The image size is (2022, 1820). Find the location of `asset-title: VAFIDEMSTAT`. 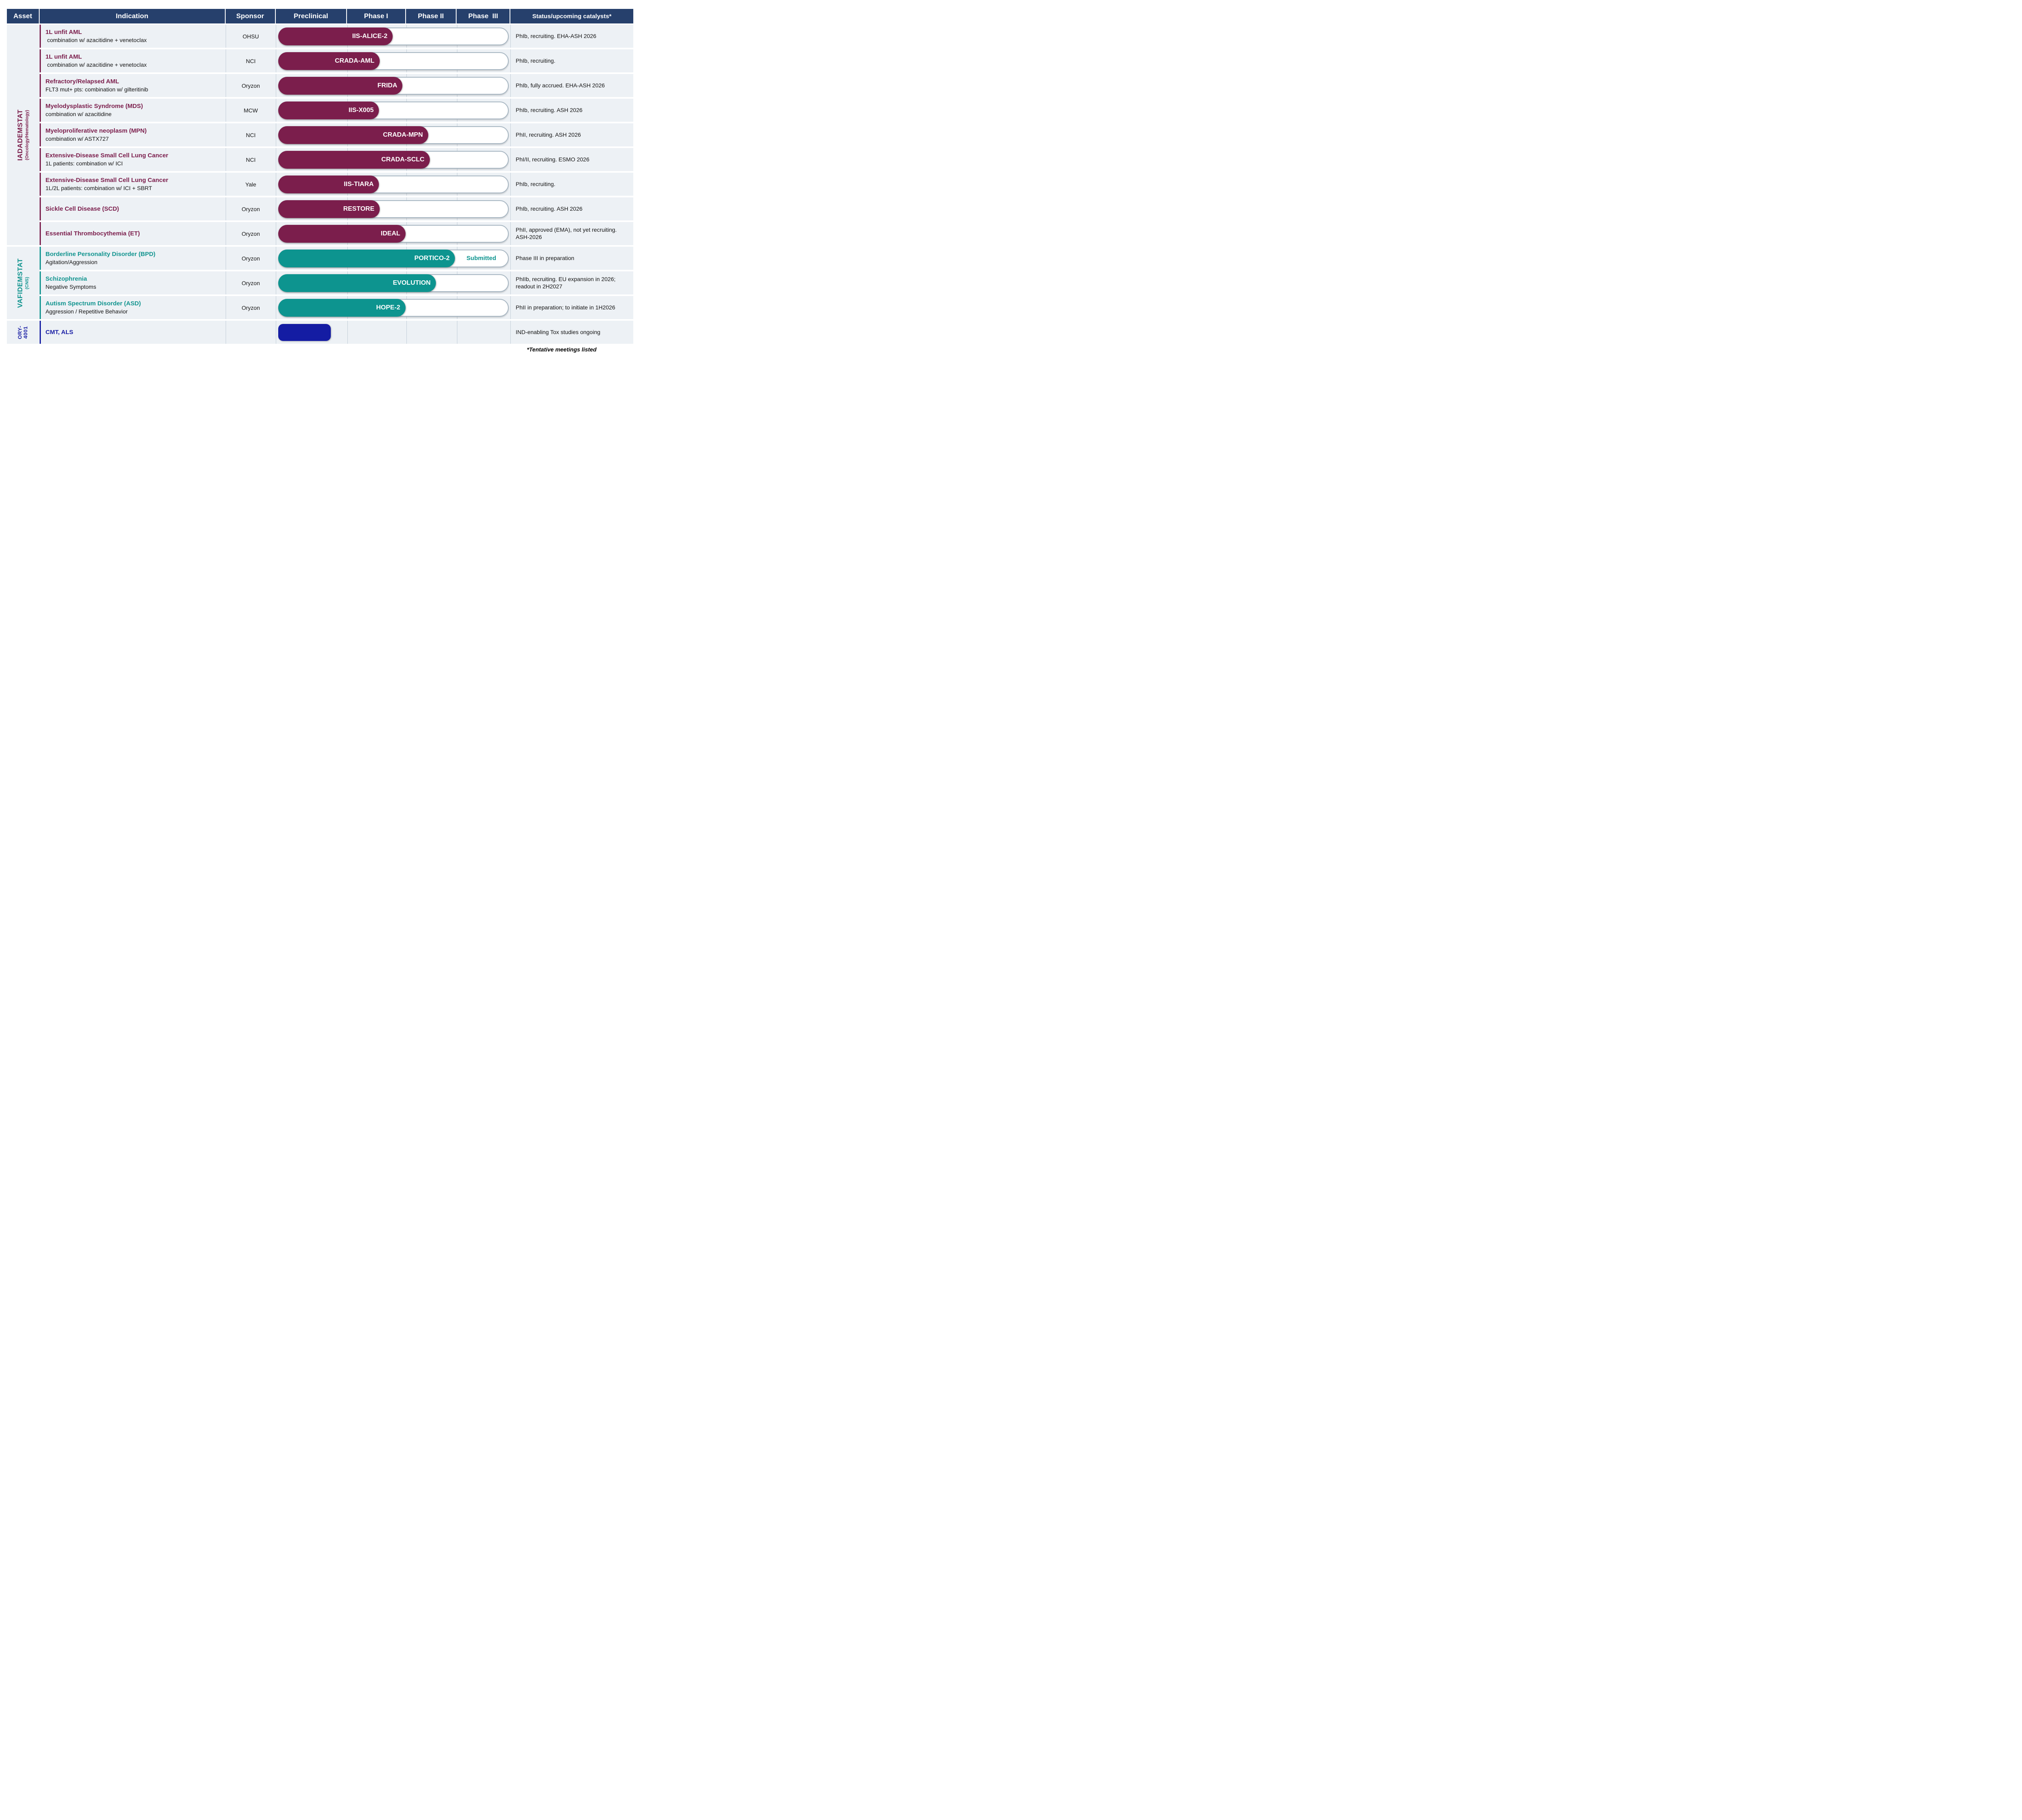

asset-title: VAFIDEMSTAT is located at coordinates (20, 283).